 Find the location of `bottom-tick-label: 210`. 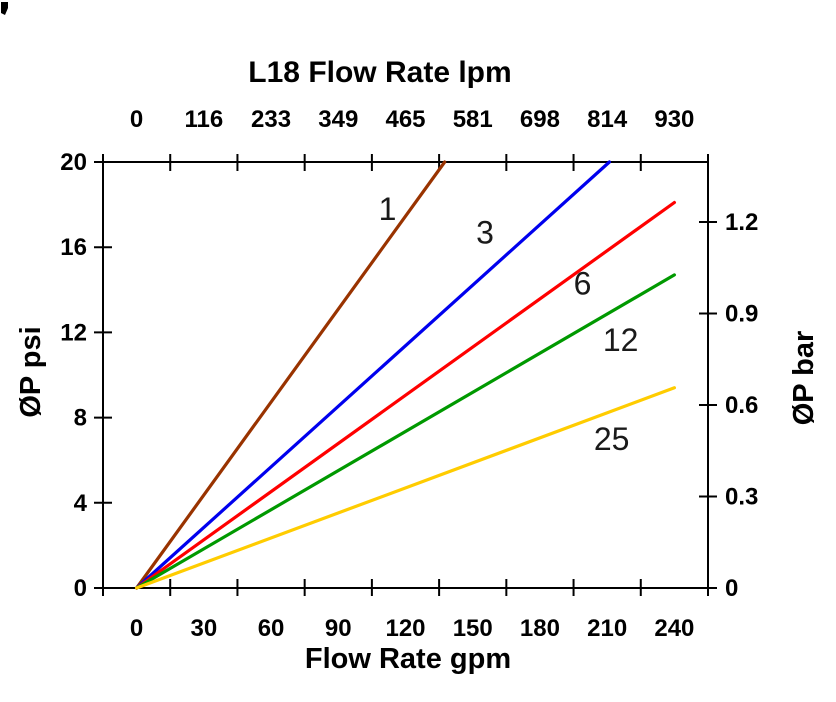

bottom-tick-label: 210 is located at coordinates (607, 628).